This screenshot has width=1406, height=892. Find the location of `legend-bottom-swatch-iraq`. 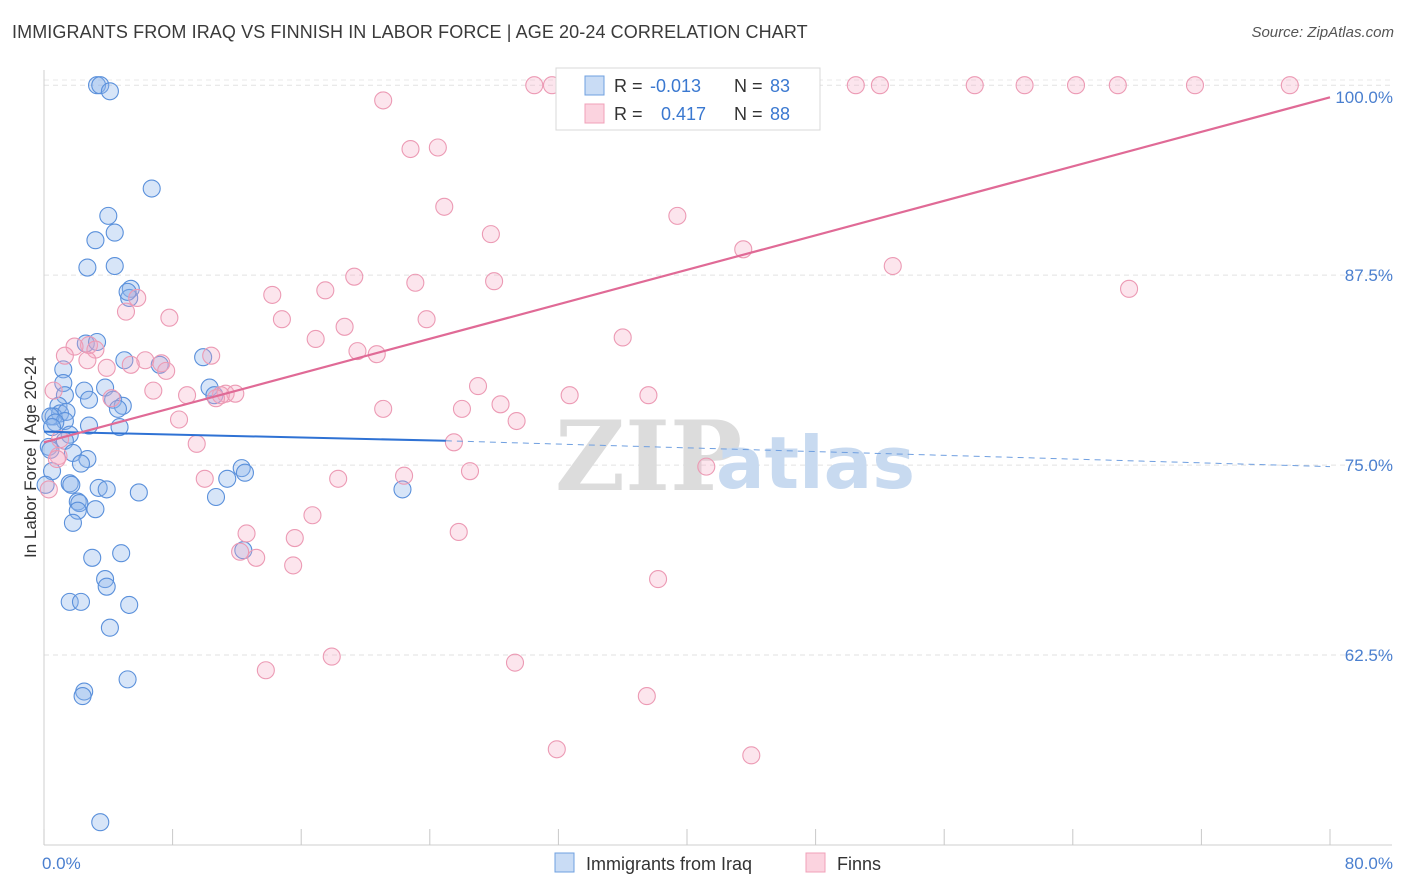

legend-bottom-swatch-iraq is located at coordinates (564, 862).